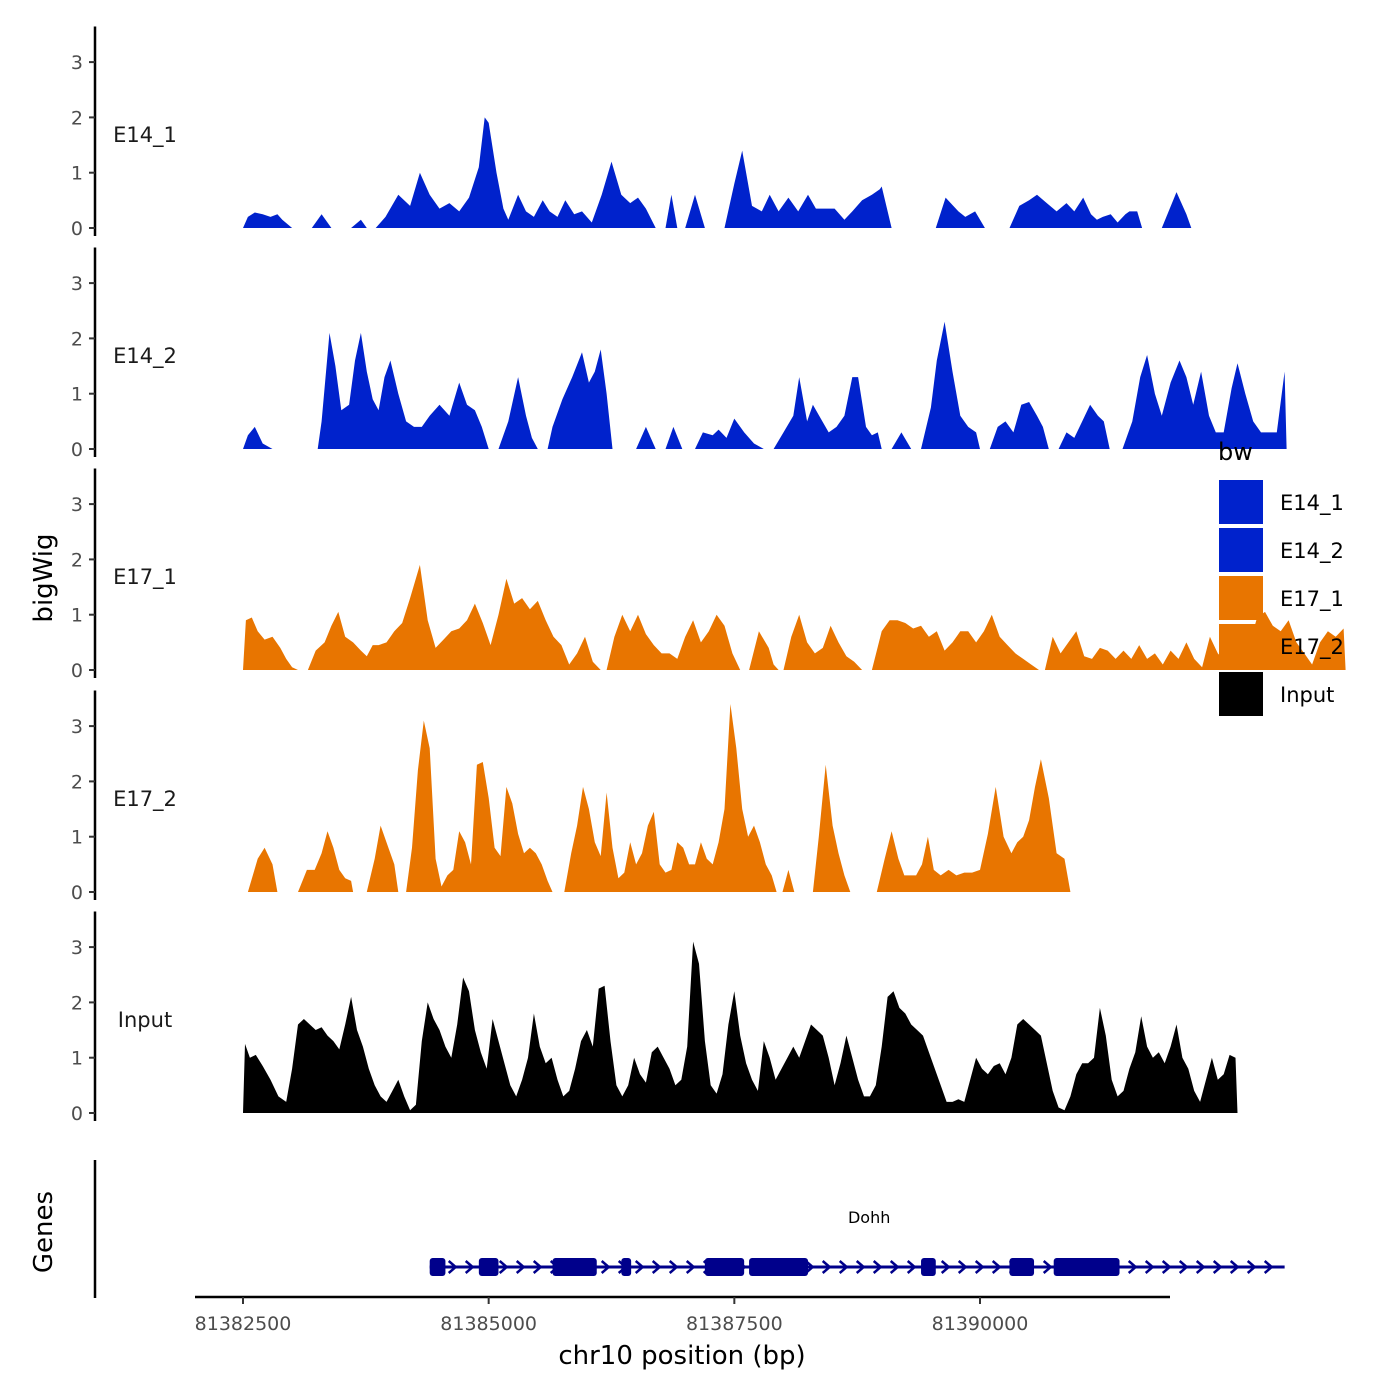 Image resolution: width=1400 pixels, height=1400 pixels. What do you see at coordinates (1312, 551) in the screenshot?
I see `legend-label: E14_2` at bounding box center [1312, 551].